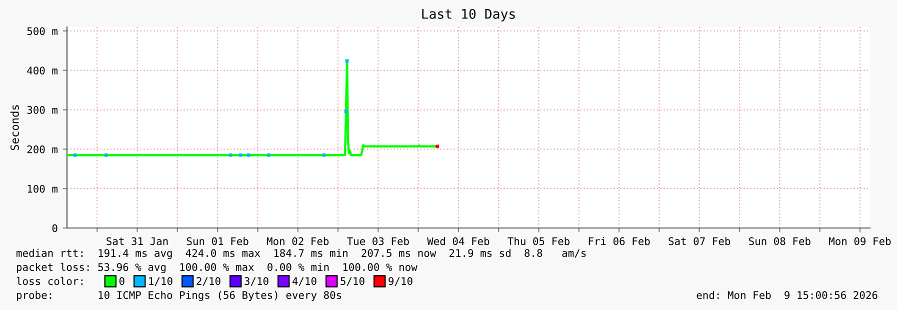 The height and width of the screenshot is (310, 897). I want to click on y-tick-label: 500 m, so click(42, 31).